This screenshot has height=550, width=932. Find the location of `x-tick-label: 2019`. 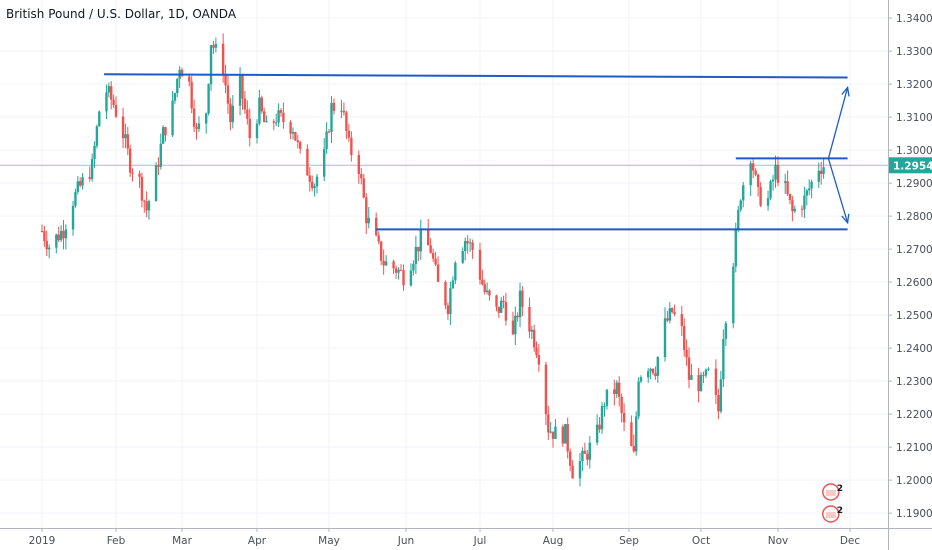

x-tick-label: 2019 is located at coordinates (42, 541).